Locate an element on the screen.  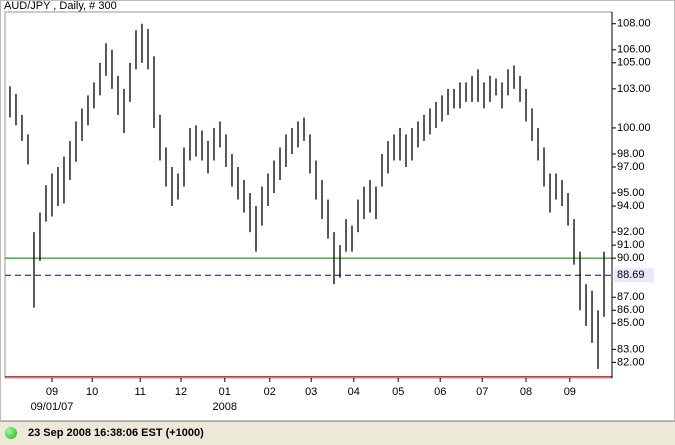
x-tick-label: 10 is located at coordinates (92, 392).